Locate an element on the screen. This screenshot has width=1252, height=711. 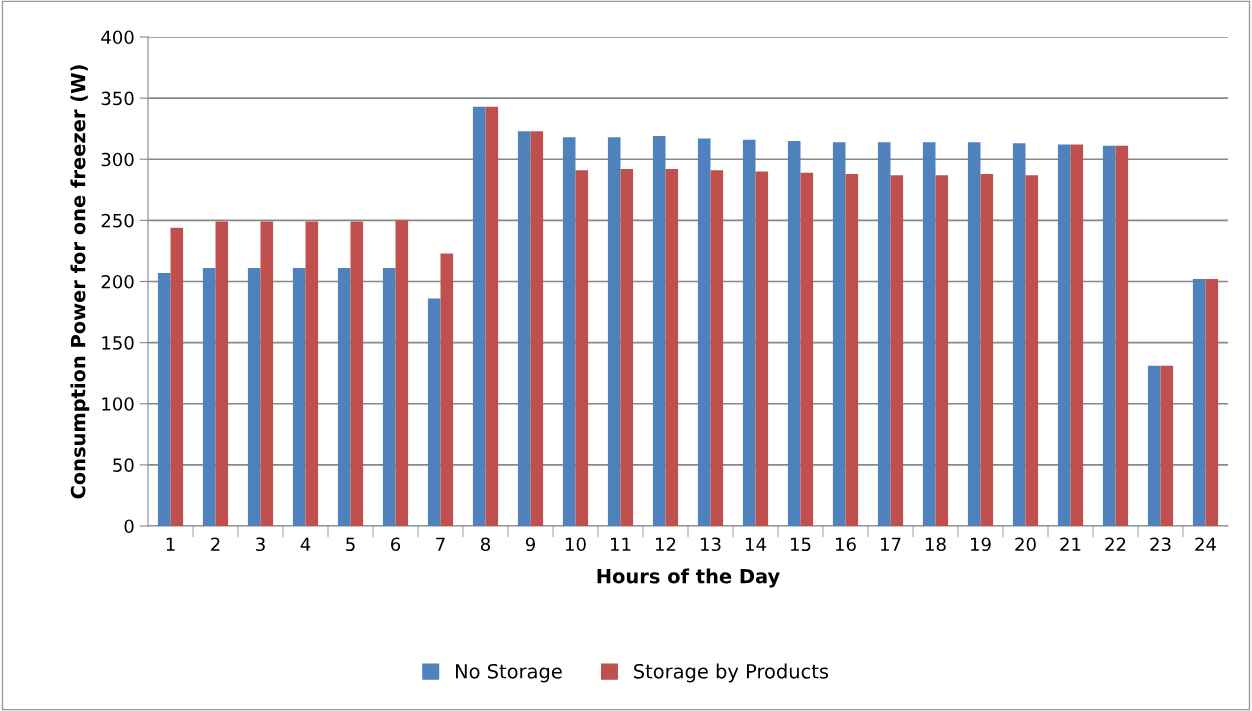
x-tick-label: 24 is located at coordinates (1205, 544).